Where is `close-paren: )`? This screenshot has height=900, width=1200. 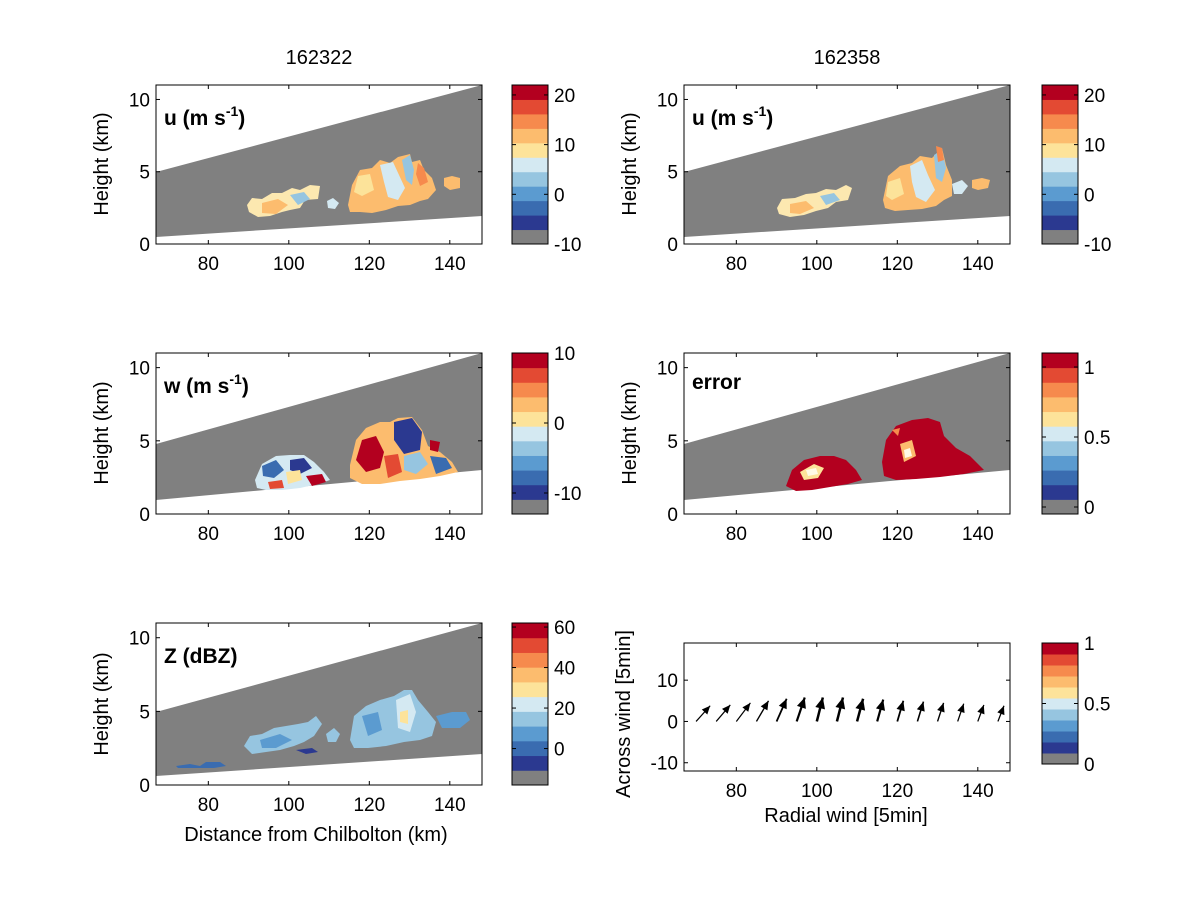
close-paren: ) is located at coordinates (245, 386).